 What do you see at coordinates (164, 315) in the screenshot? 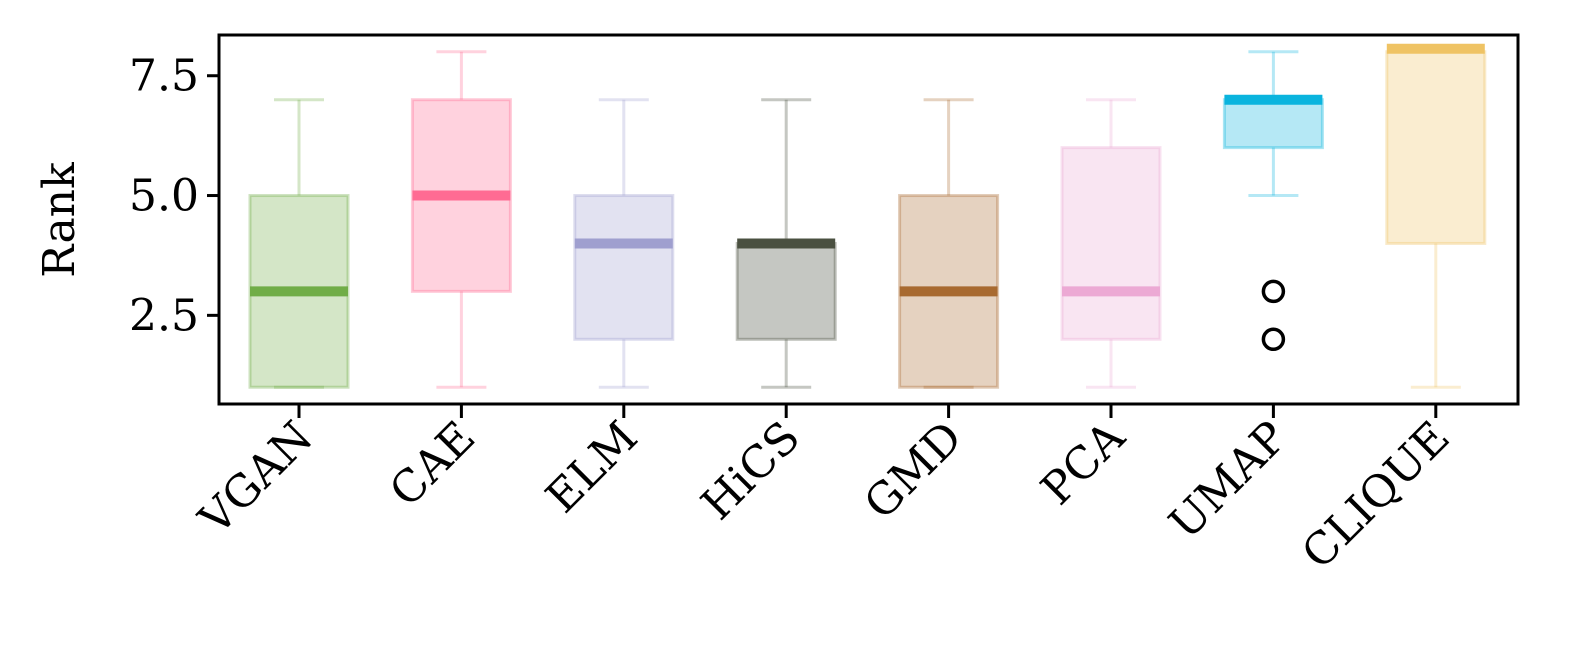
I see `y-tick-label: 2.5` at bounding box center [164, 315].